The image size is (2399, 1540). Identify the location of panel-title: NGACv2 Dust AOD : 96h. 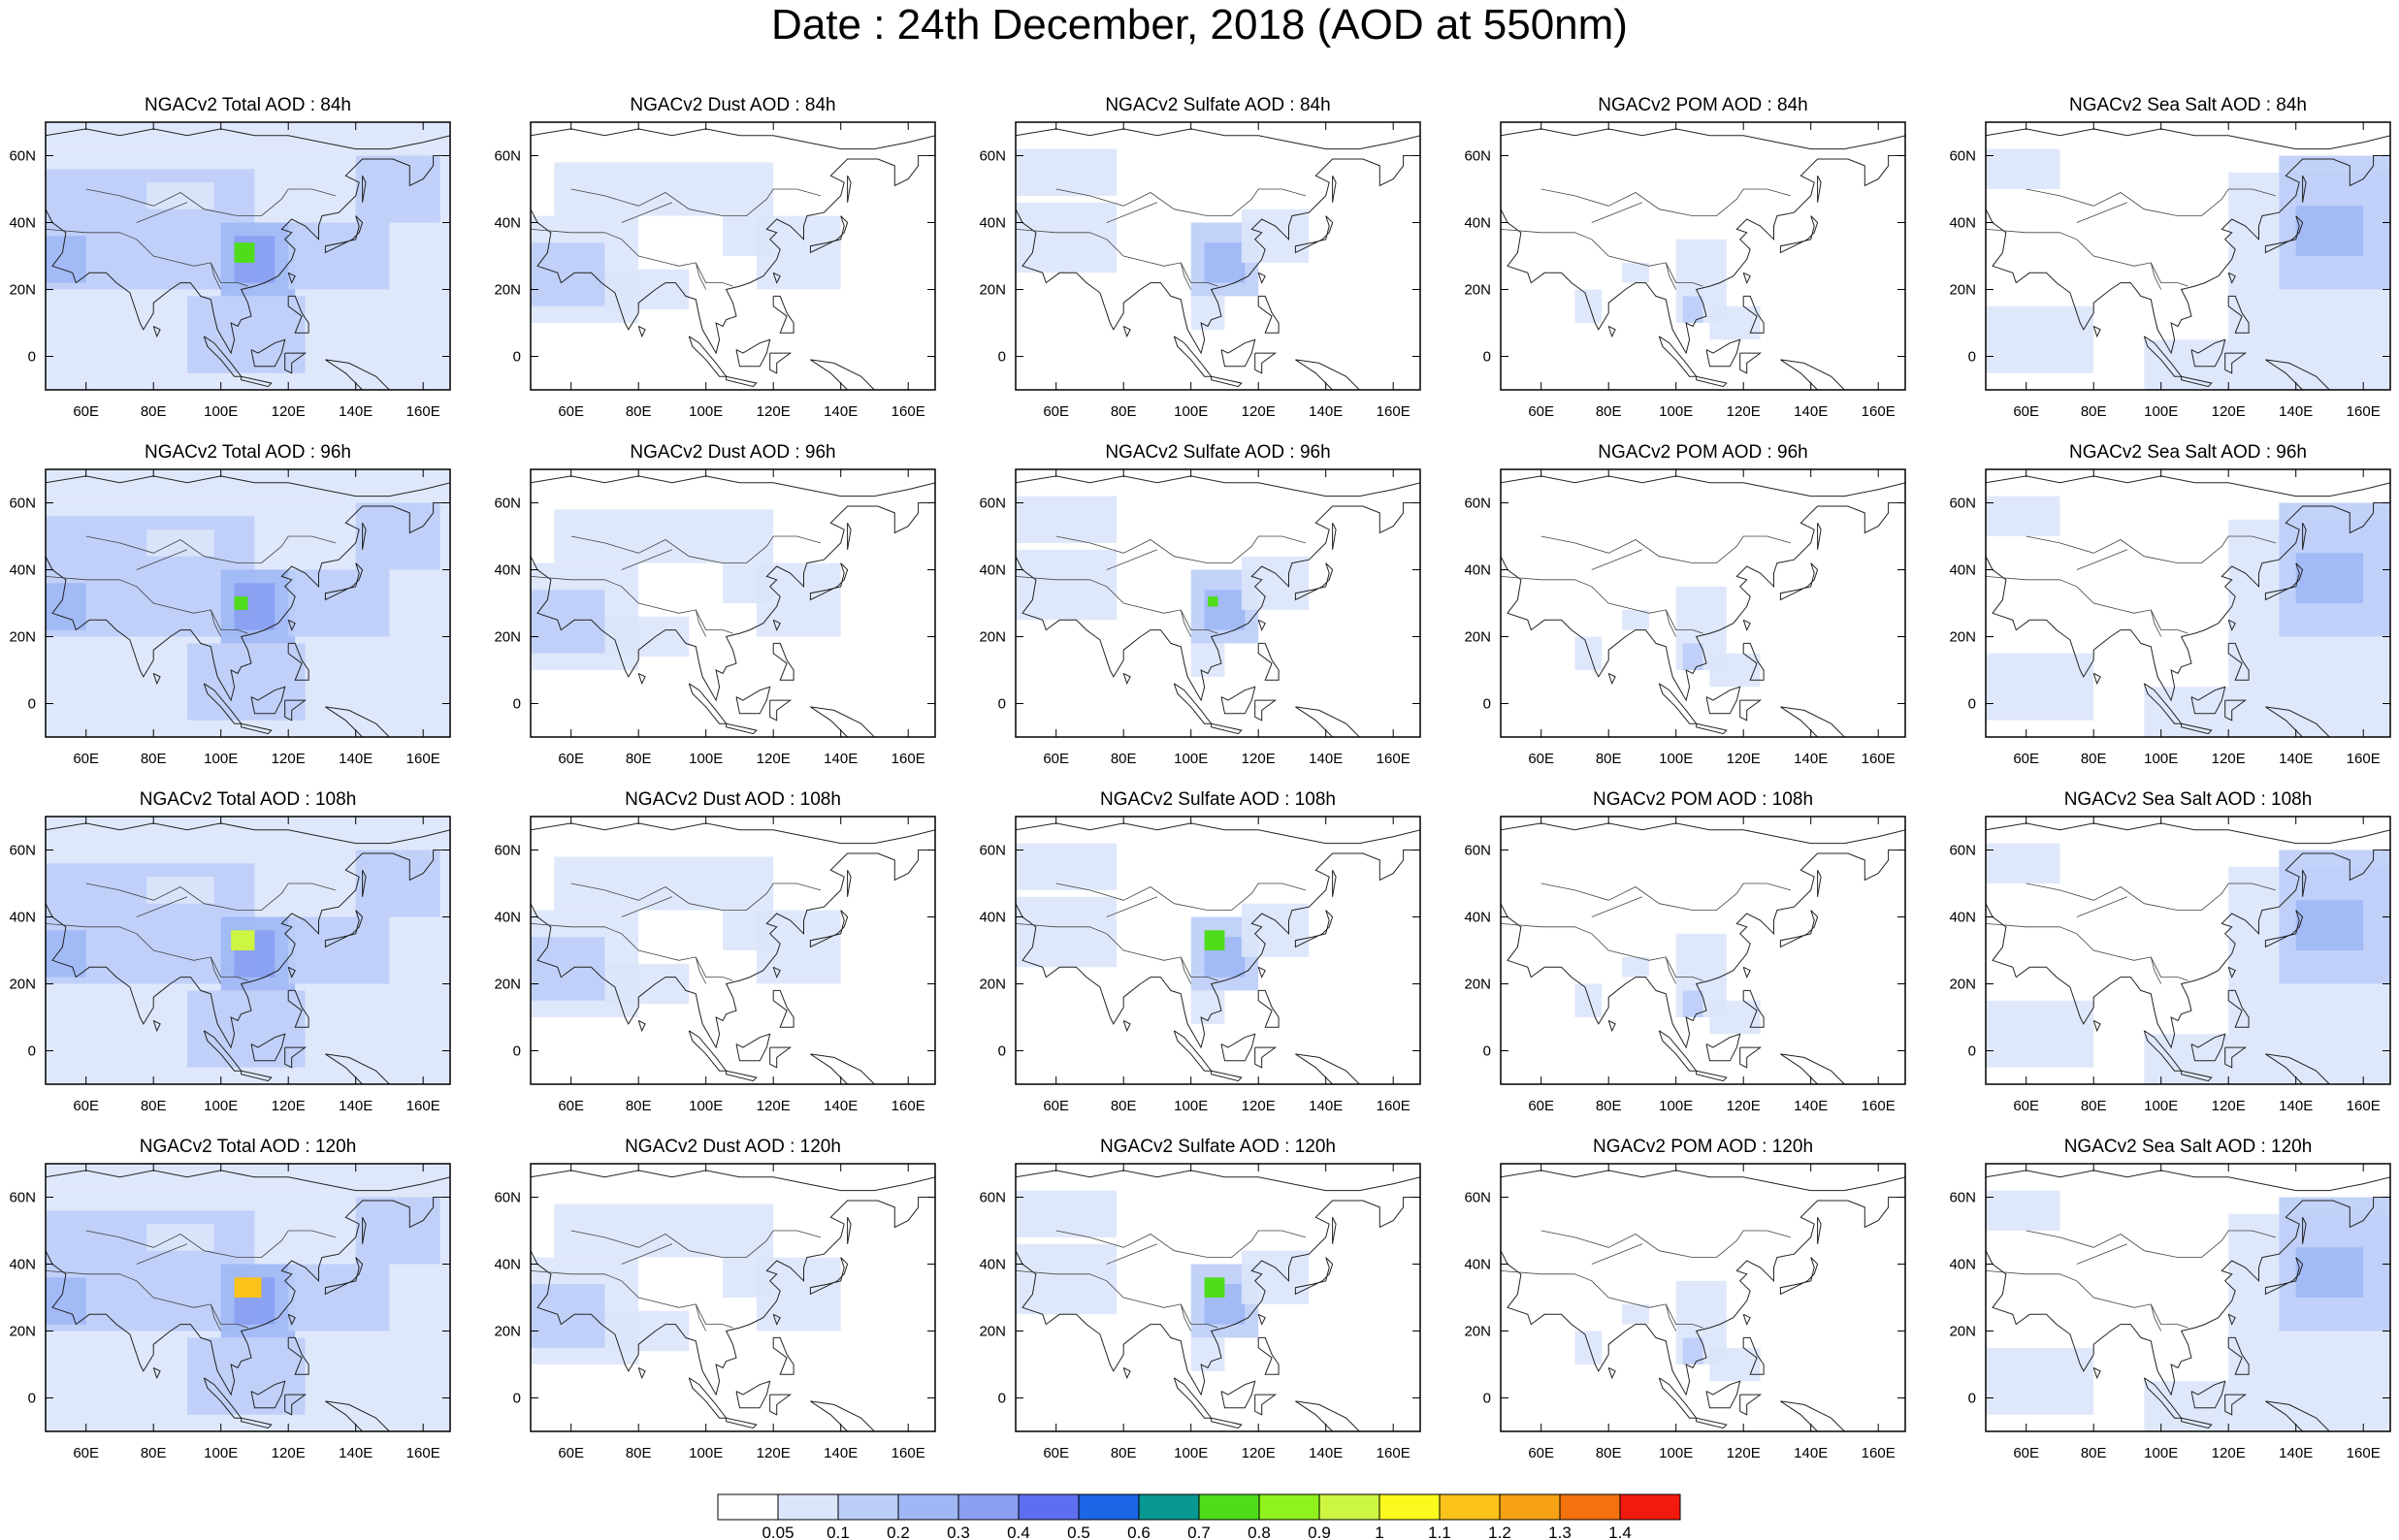
(733, 452).